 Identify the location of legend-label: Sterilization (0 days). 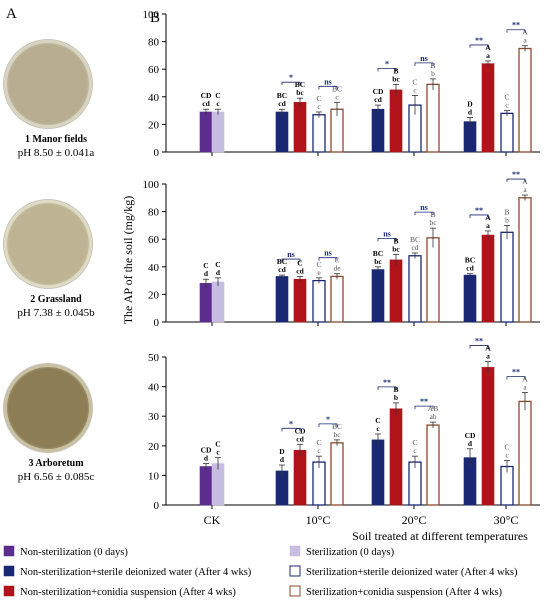
(350, 552).